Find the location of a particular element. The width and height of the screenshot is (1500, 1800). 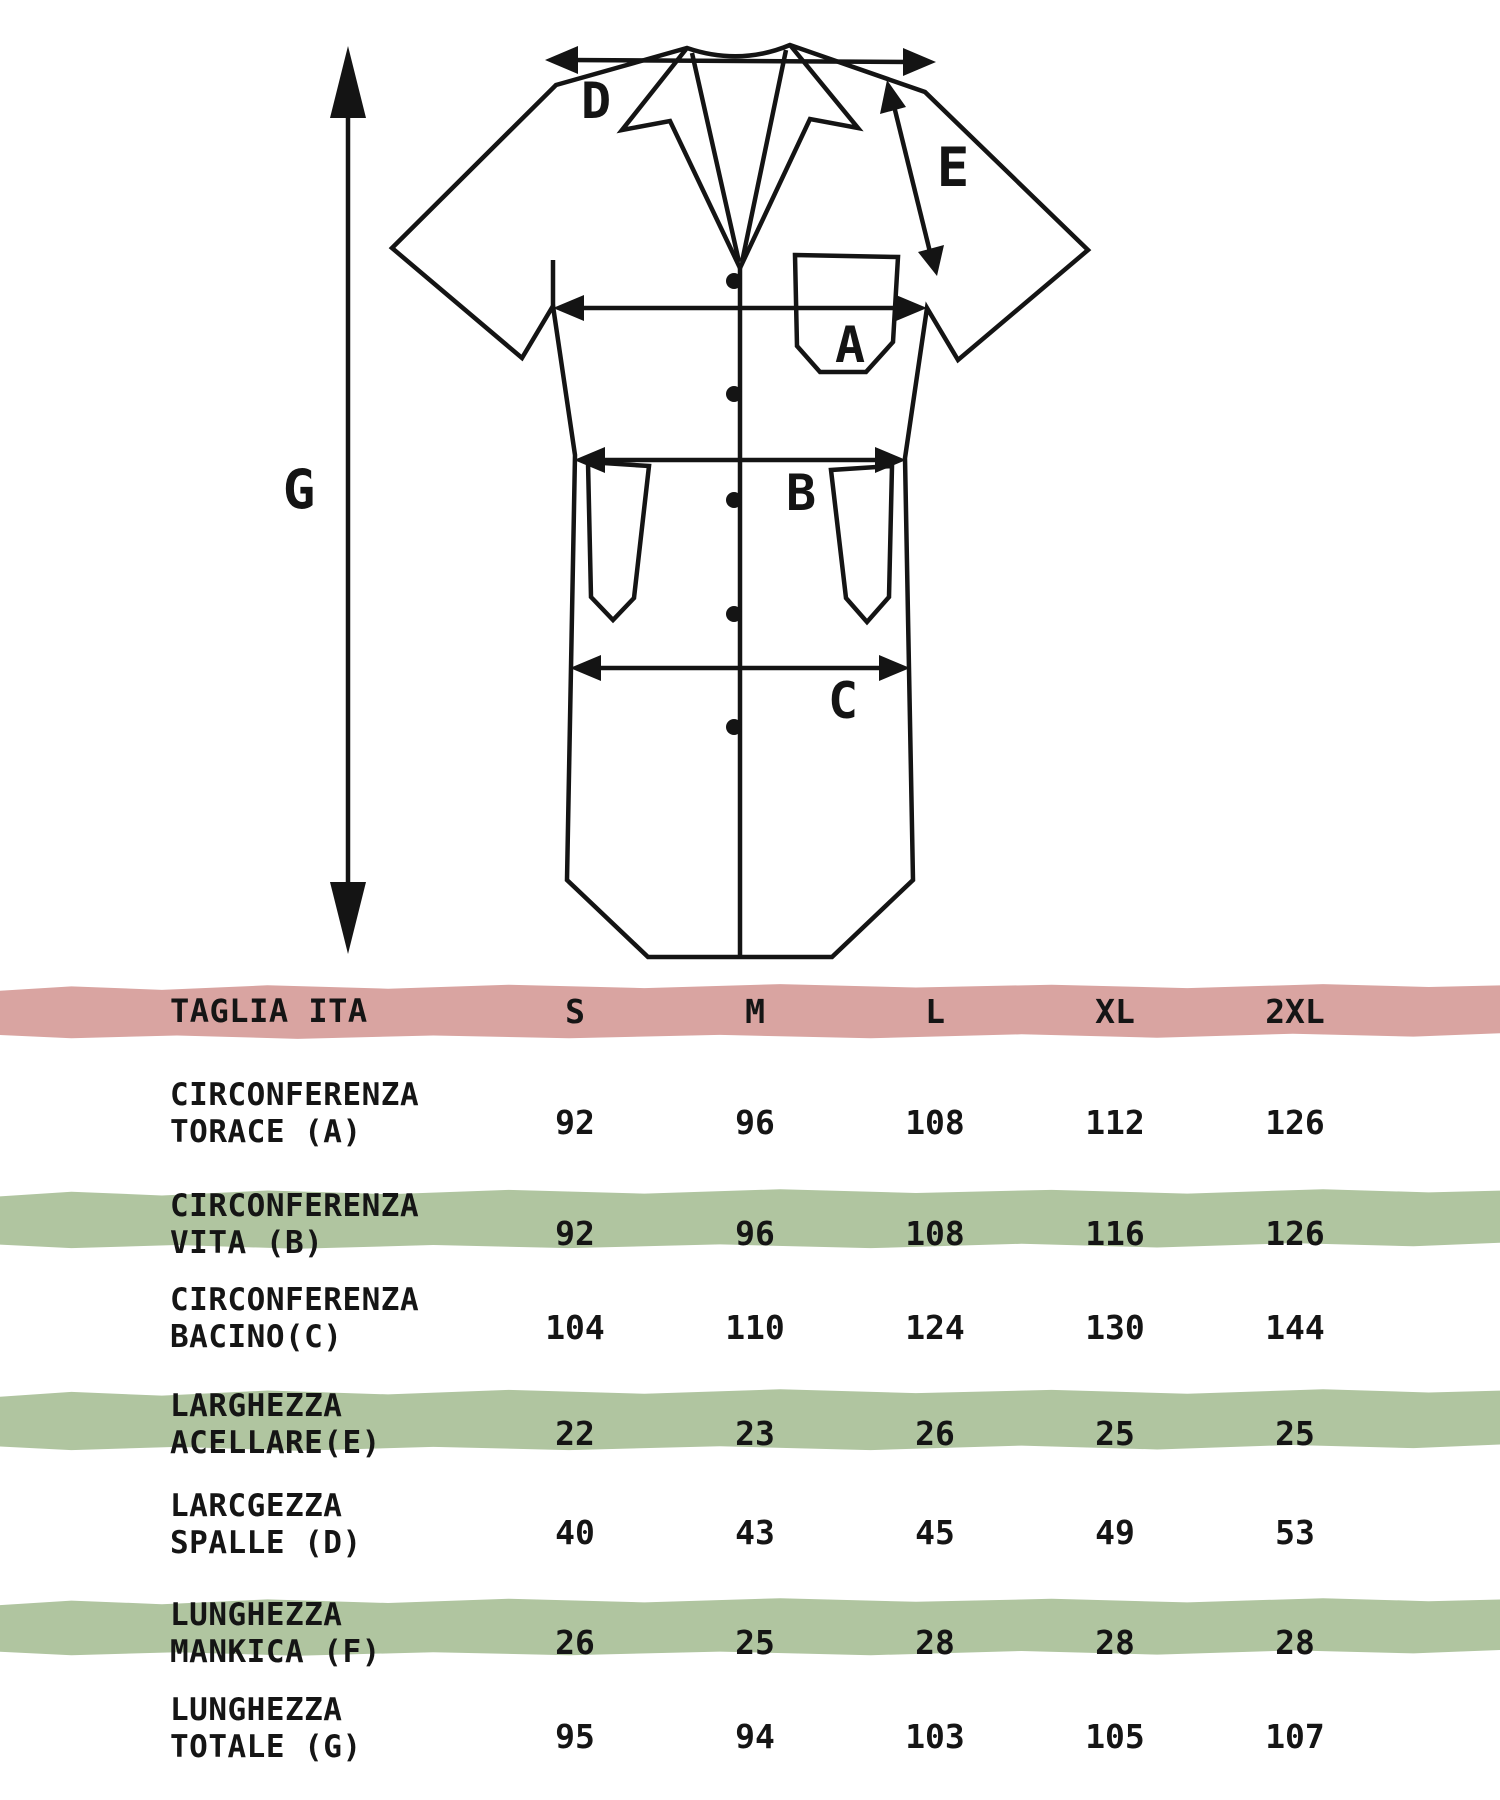

row-label: CIRCONFERENZA BACINO(C) is located at coordinates (295, 1318).